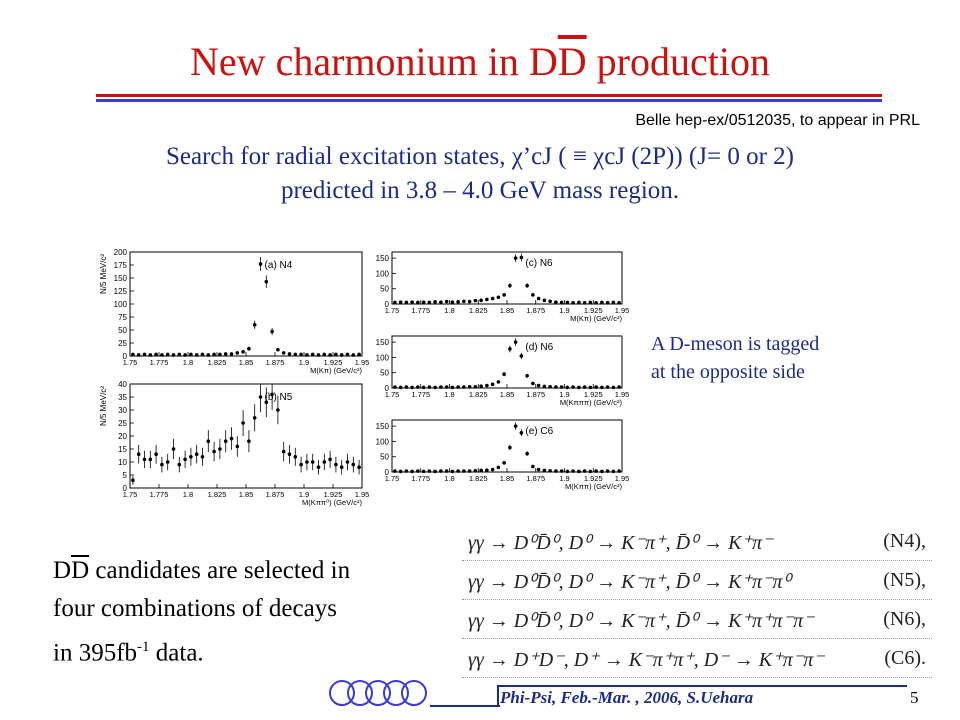 The height and width of the screenshot is (720, 960). I want to click on side-note-line-2: at the opposite side, so click(728, 372).